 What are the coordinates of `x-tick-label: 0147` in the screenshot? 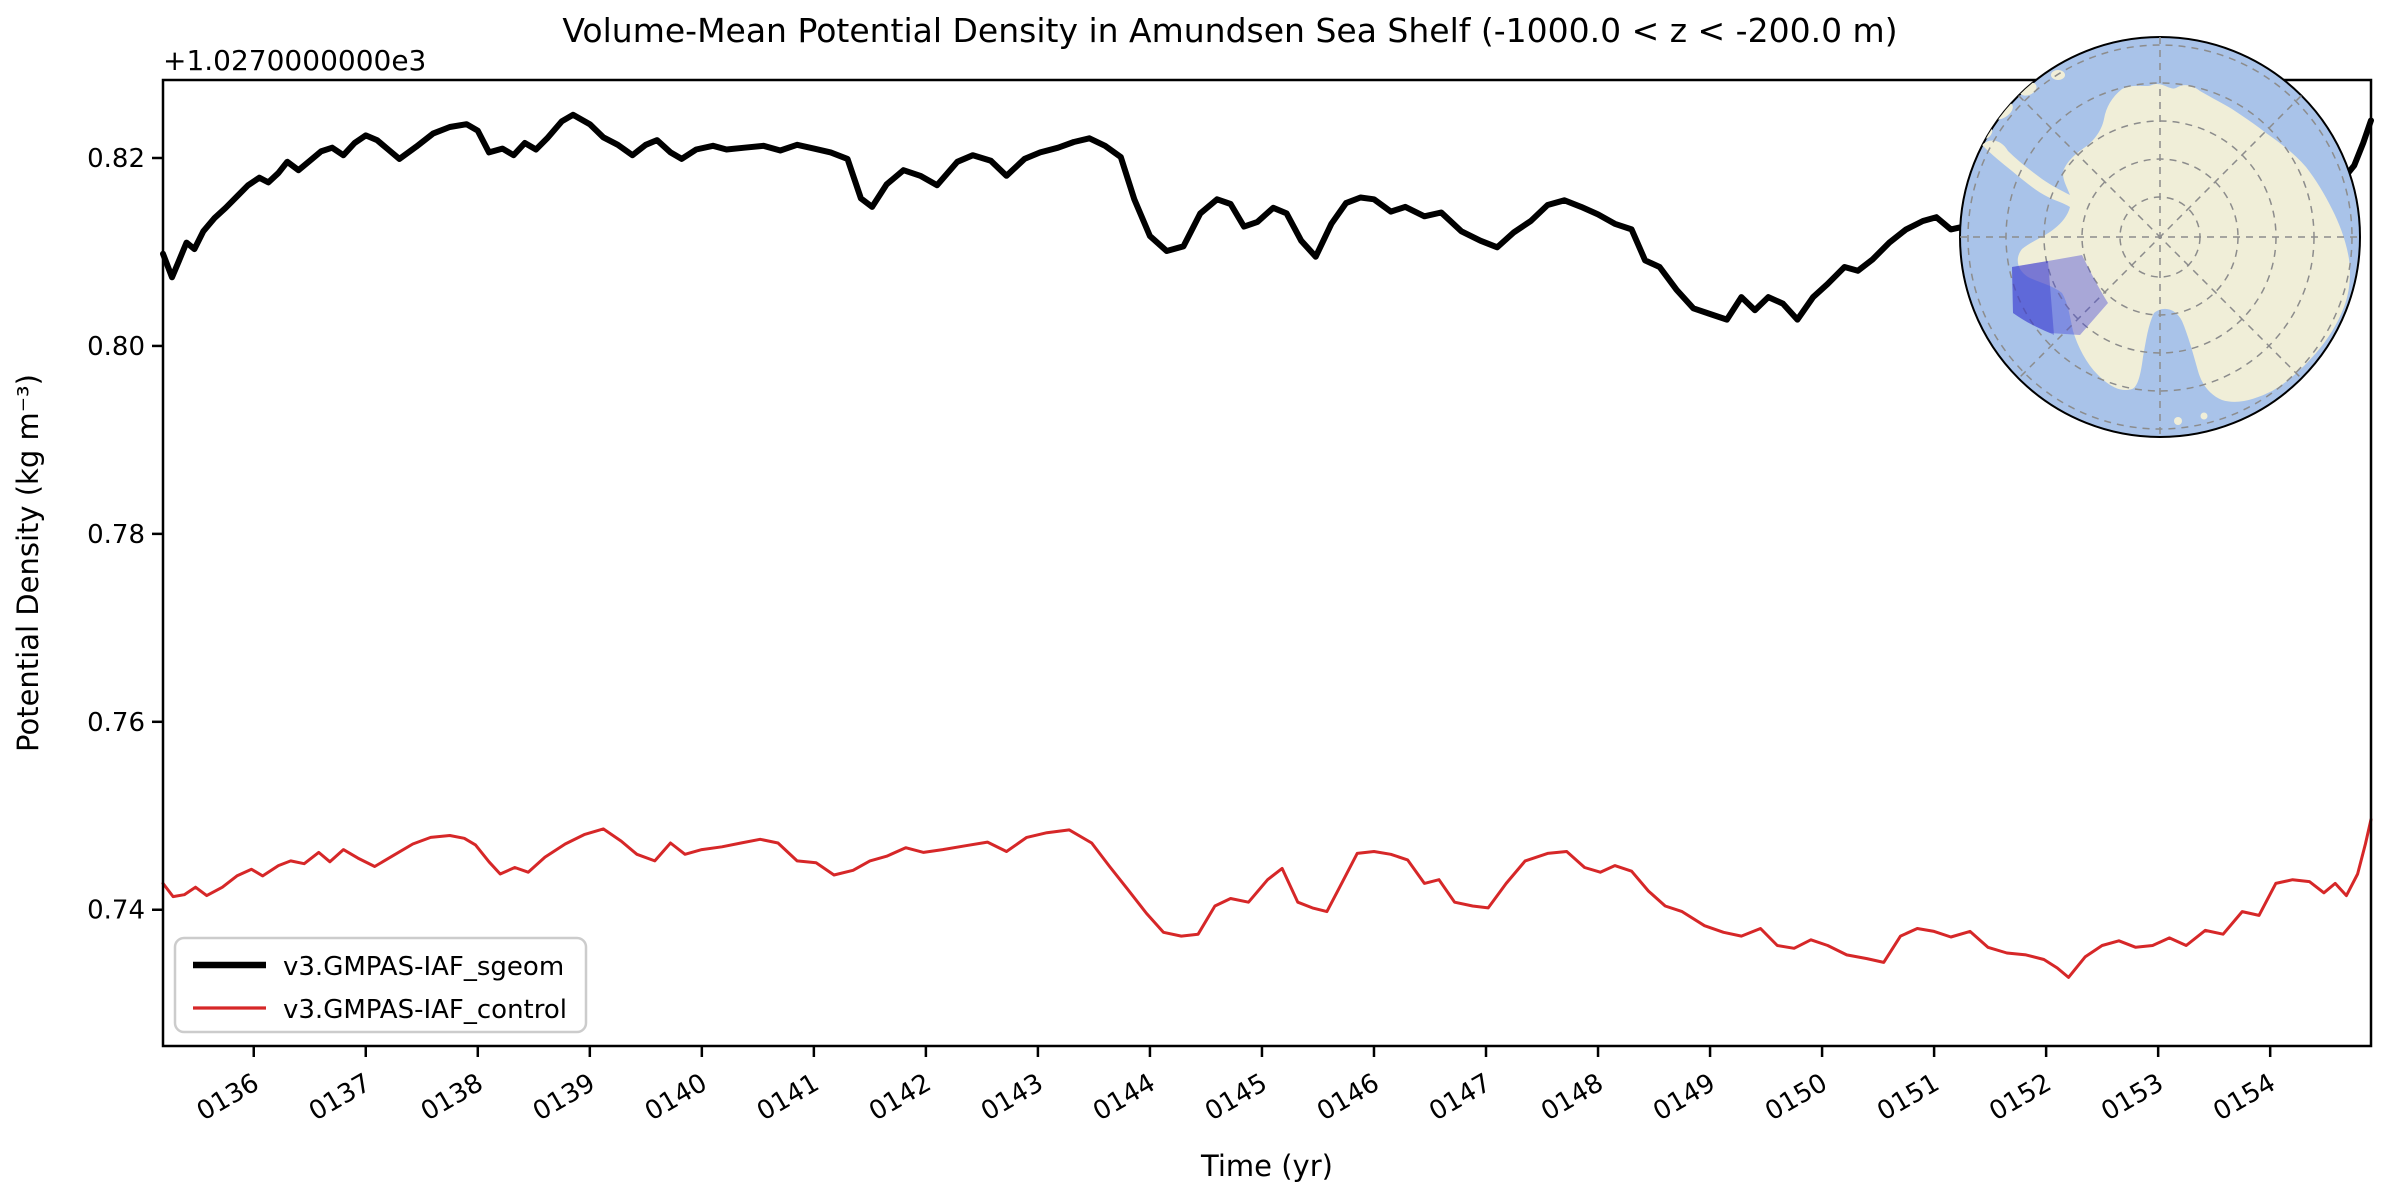 It's located at (1460, 1097).